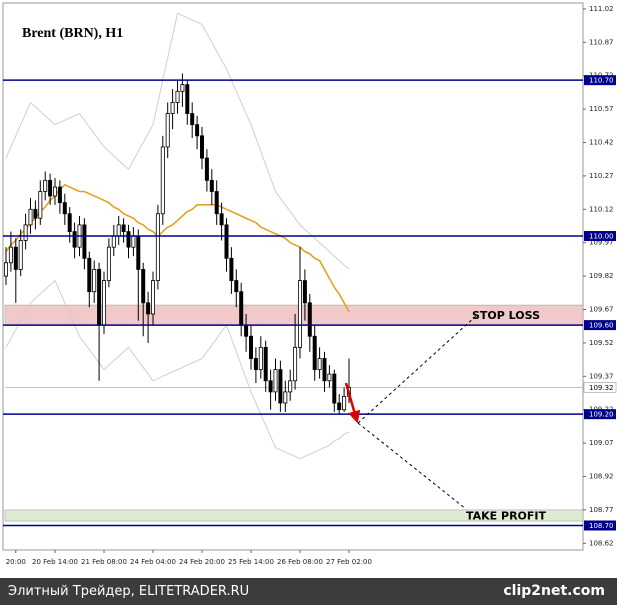  What do you see at coordinates (601, 176) in the screenshot?
I see `y-tick-label: 110.27` at bounding box center [601, 176].